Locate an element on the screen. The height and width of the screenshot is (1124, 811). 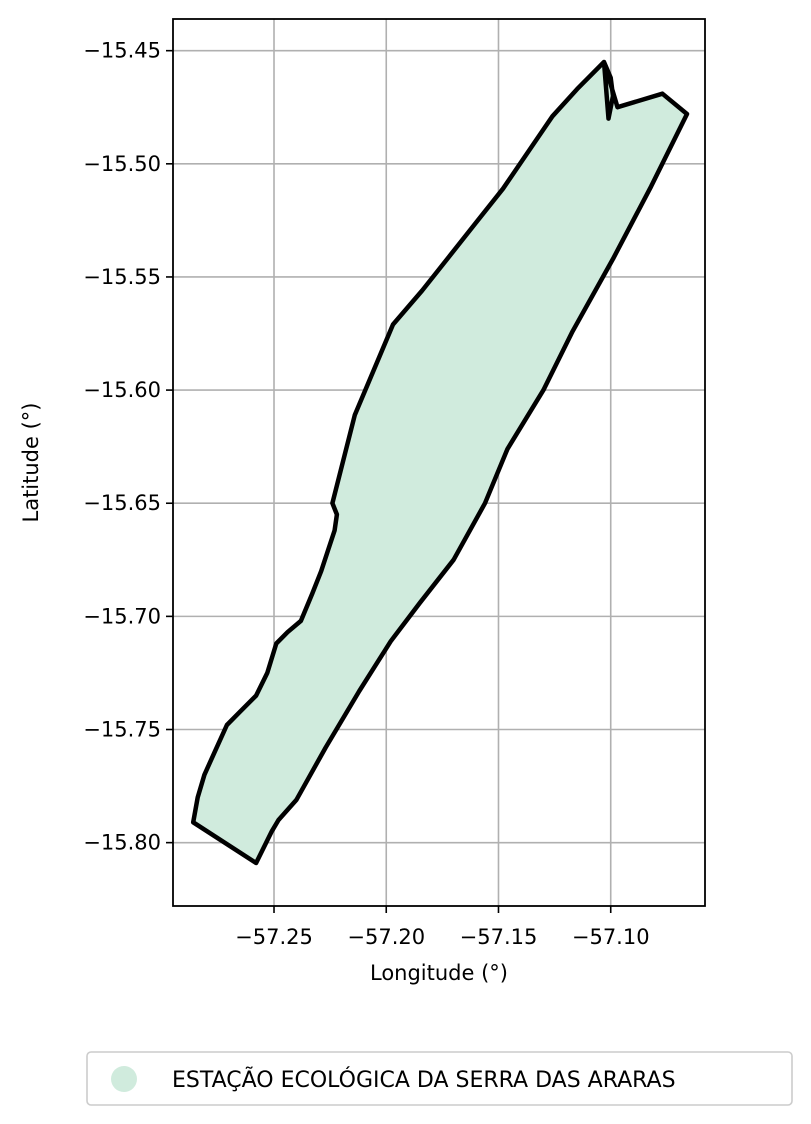
x-axis-ticks: −57.25 −57.20 −57.15 −57.10 is located at coordinates (442, 927).